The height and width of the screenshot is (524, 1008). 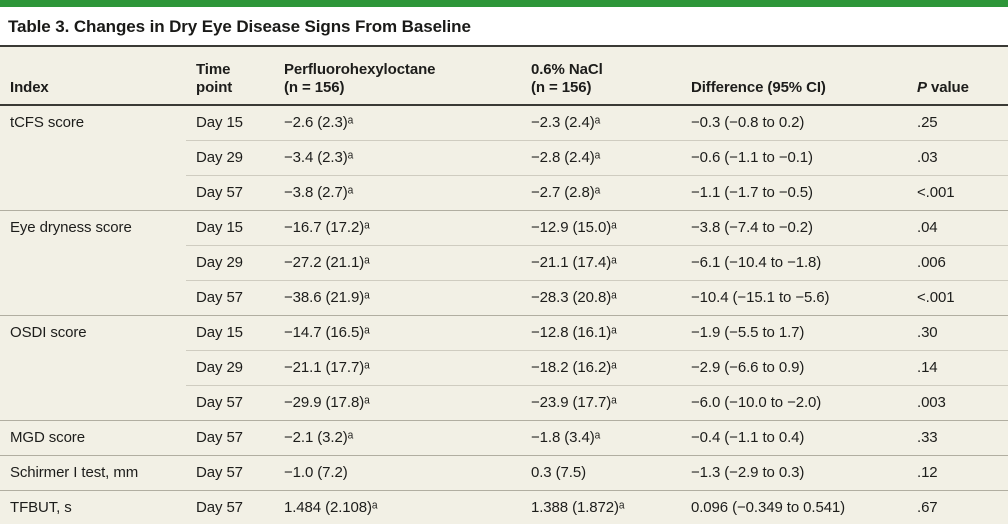 What do you see at coordinates (397, 228) in the screenshot?
I see `cell-pfho: −16.7 (17.2)ᵃ` at bounding box center [397, 228].